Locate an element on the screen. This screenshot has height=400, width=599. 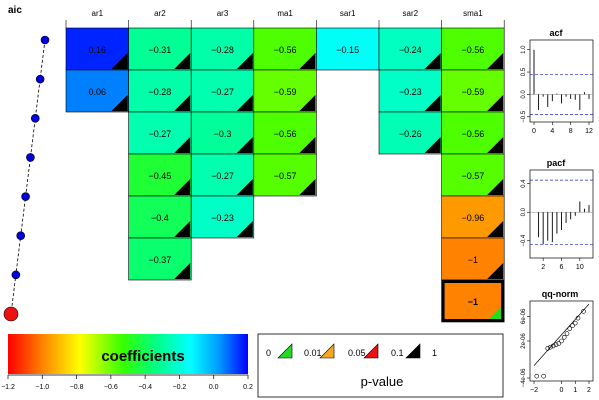
x-tick-label: 6 is located at coordinates (562, 267).